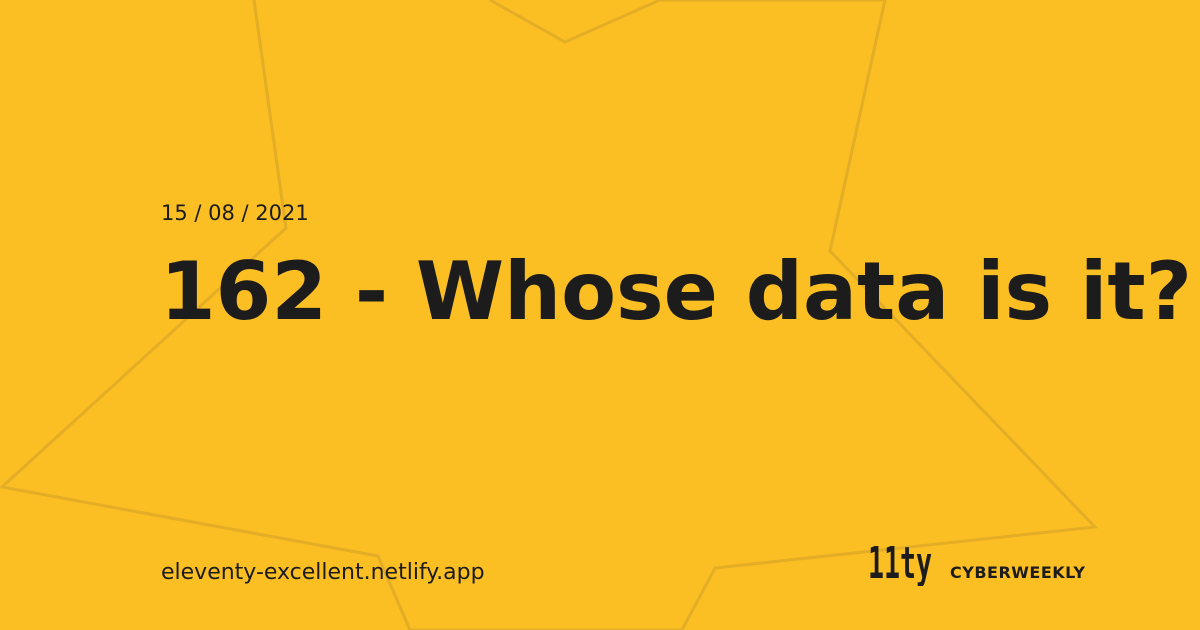  Describe the element at coordinates (323, 572) in the screenshot. I see `site-url: eleventy-excellent.netlify.app` at that location.